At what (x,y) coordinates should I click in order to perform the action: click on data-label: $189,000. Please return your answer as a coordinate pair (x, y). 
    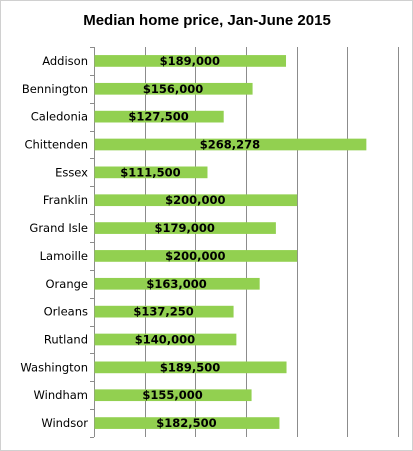
    Looking at the image, I should click on (190, 61).